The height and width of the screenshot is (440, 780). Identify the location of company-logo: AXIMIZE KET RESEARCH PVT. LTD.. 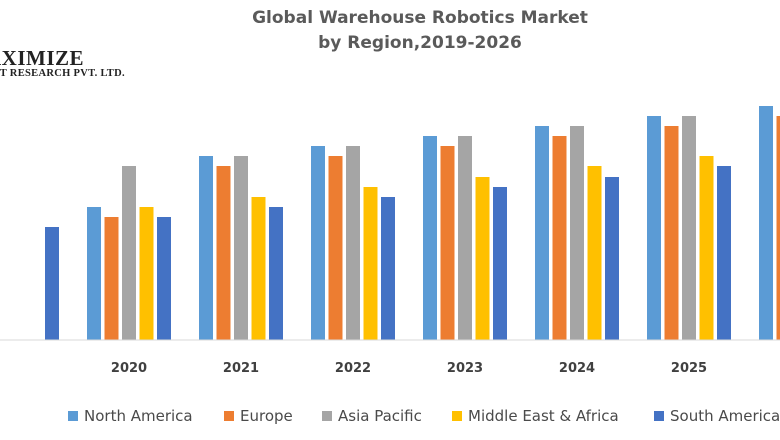
(75, 66).